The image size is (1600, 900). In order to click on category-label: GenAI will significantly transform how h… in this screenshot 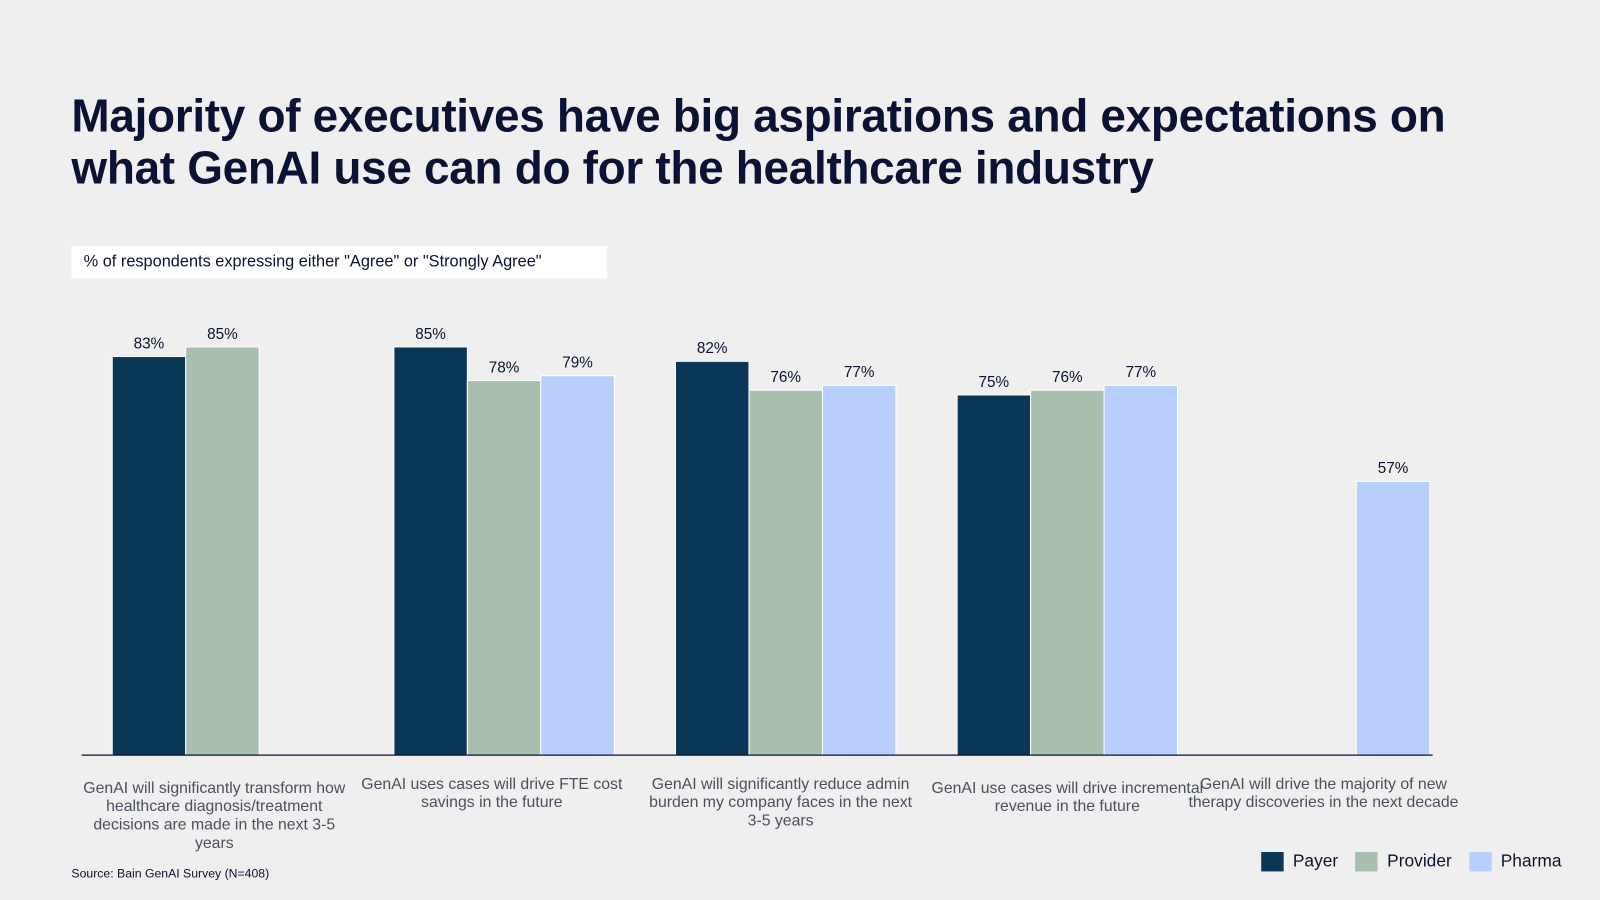, I will do `click(214, 816)`.